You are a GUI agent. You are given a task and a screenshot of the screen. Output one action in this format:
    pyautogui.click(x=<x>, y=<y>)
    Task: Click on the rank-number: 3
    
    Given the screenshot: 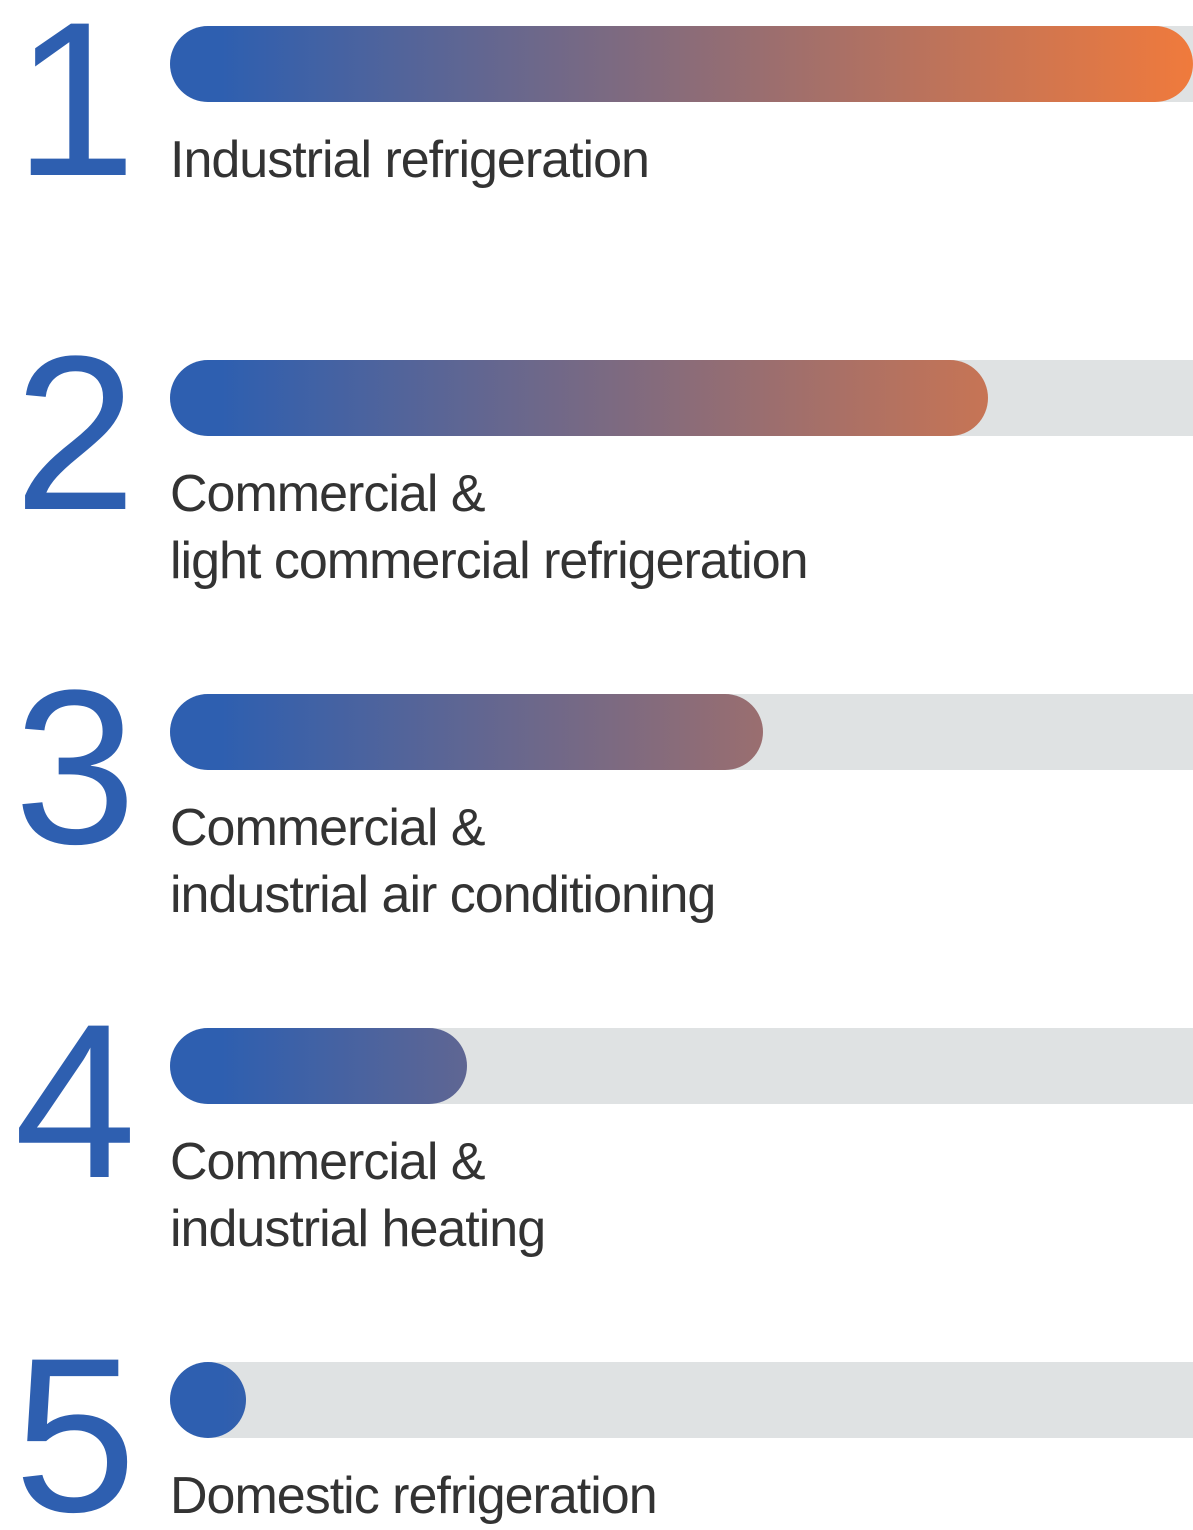 What is the action you would take?
    pyautogui.click(x=75, y=767)
    